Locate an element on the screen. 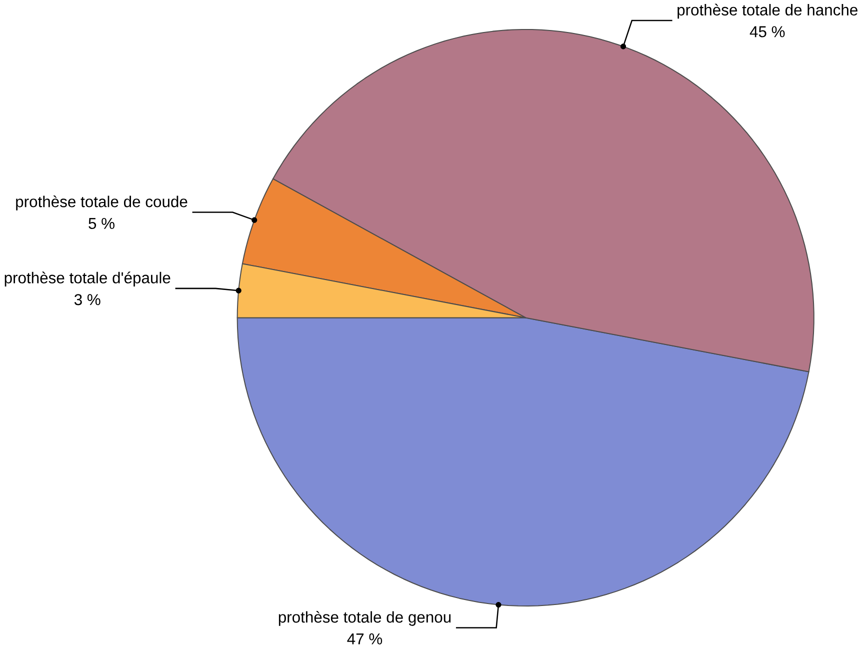  slice-label: prothèse totale de genou is located at coordinates (364, 618).